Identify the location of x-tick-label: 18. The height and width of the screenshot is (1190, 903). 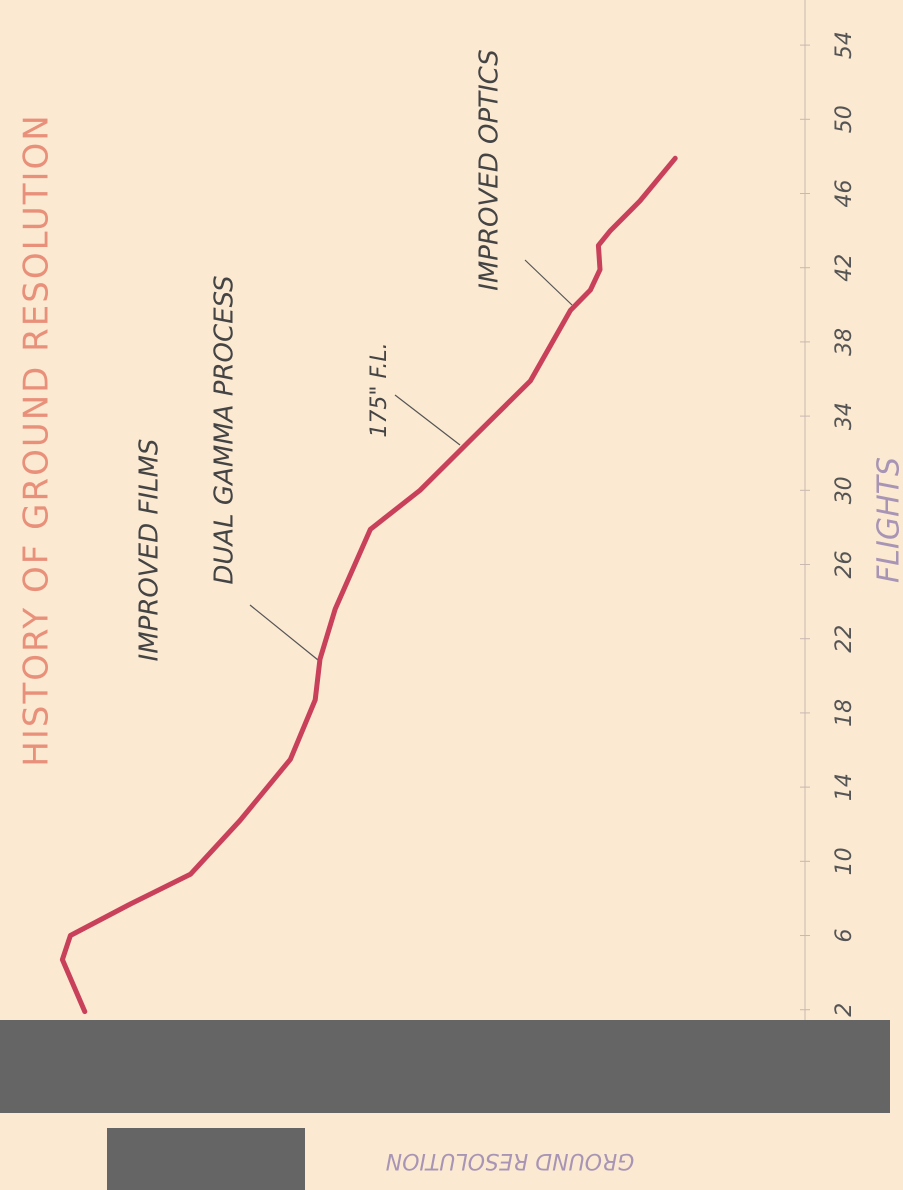
(844, 713).